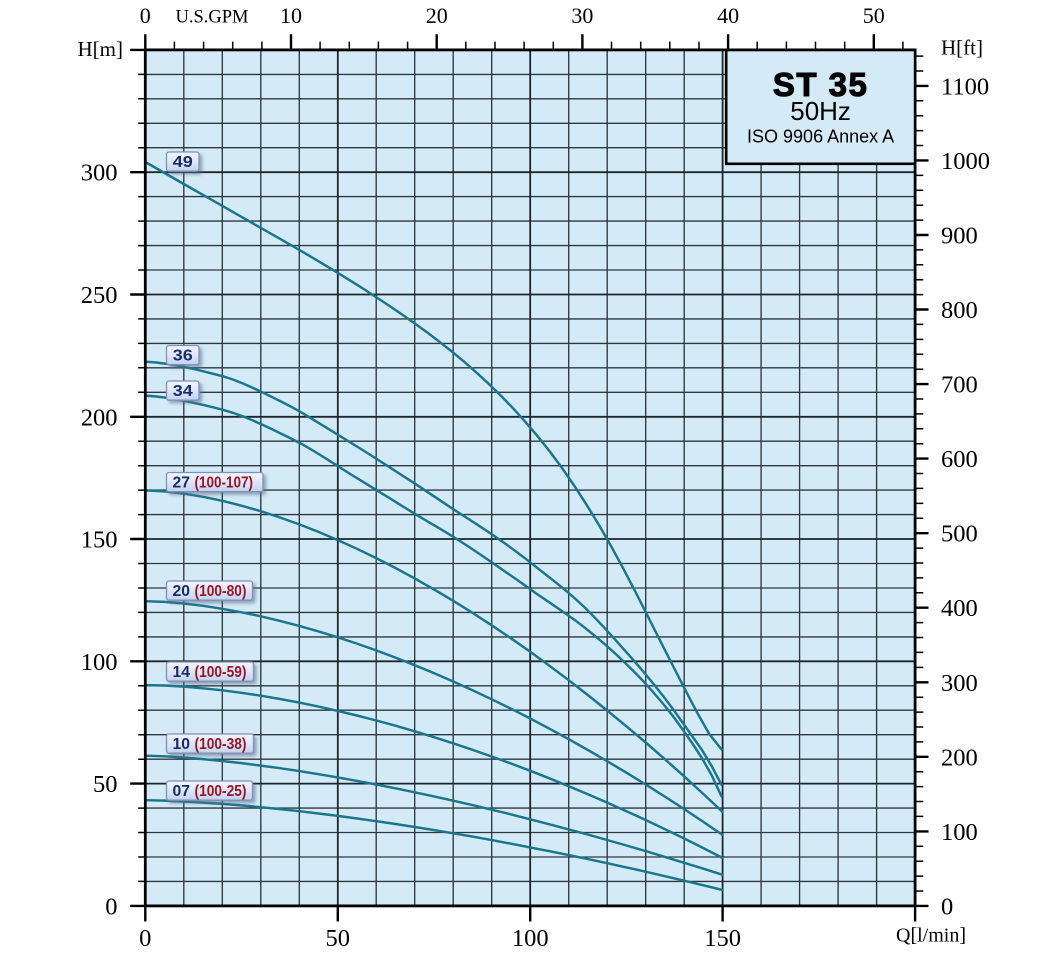 The image size is (1059, 960). What do you see at coordinates (965, 86) in the screenshot?
I see `svg-text: 1100` at bounding box center [965, 86].